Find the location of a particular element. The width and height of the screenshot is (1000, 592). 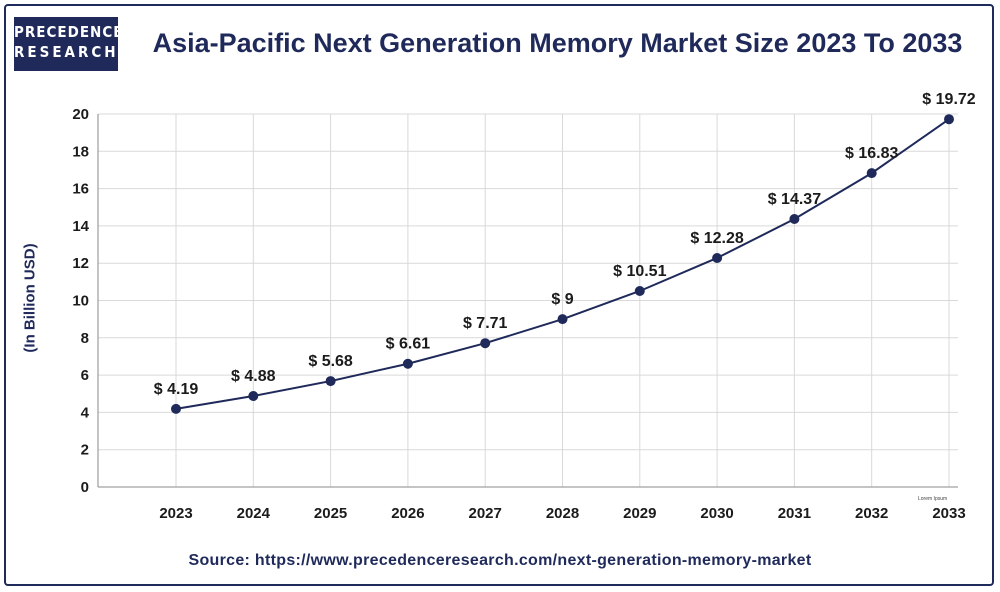

y-tick-label: 10 is located at coordinates (80, 301).